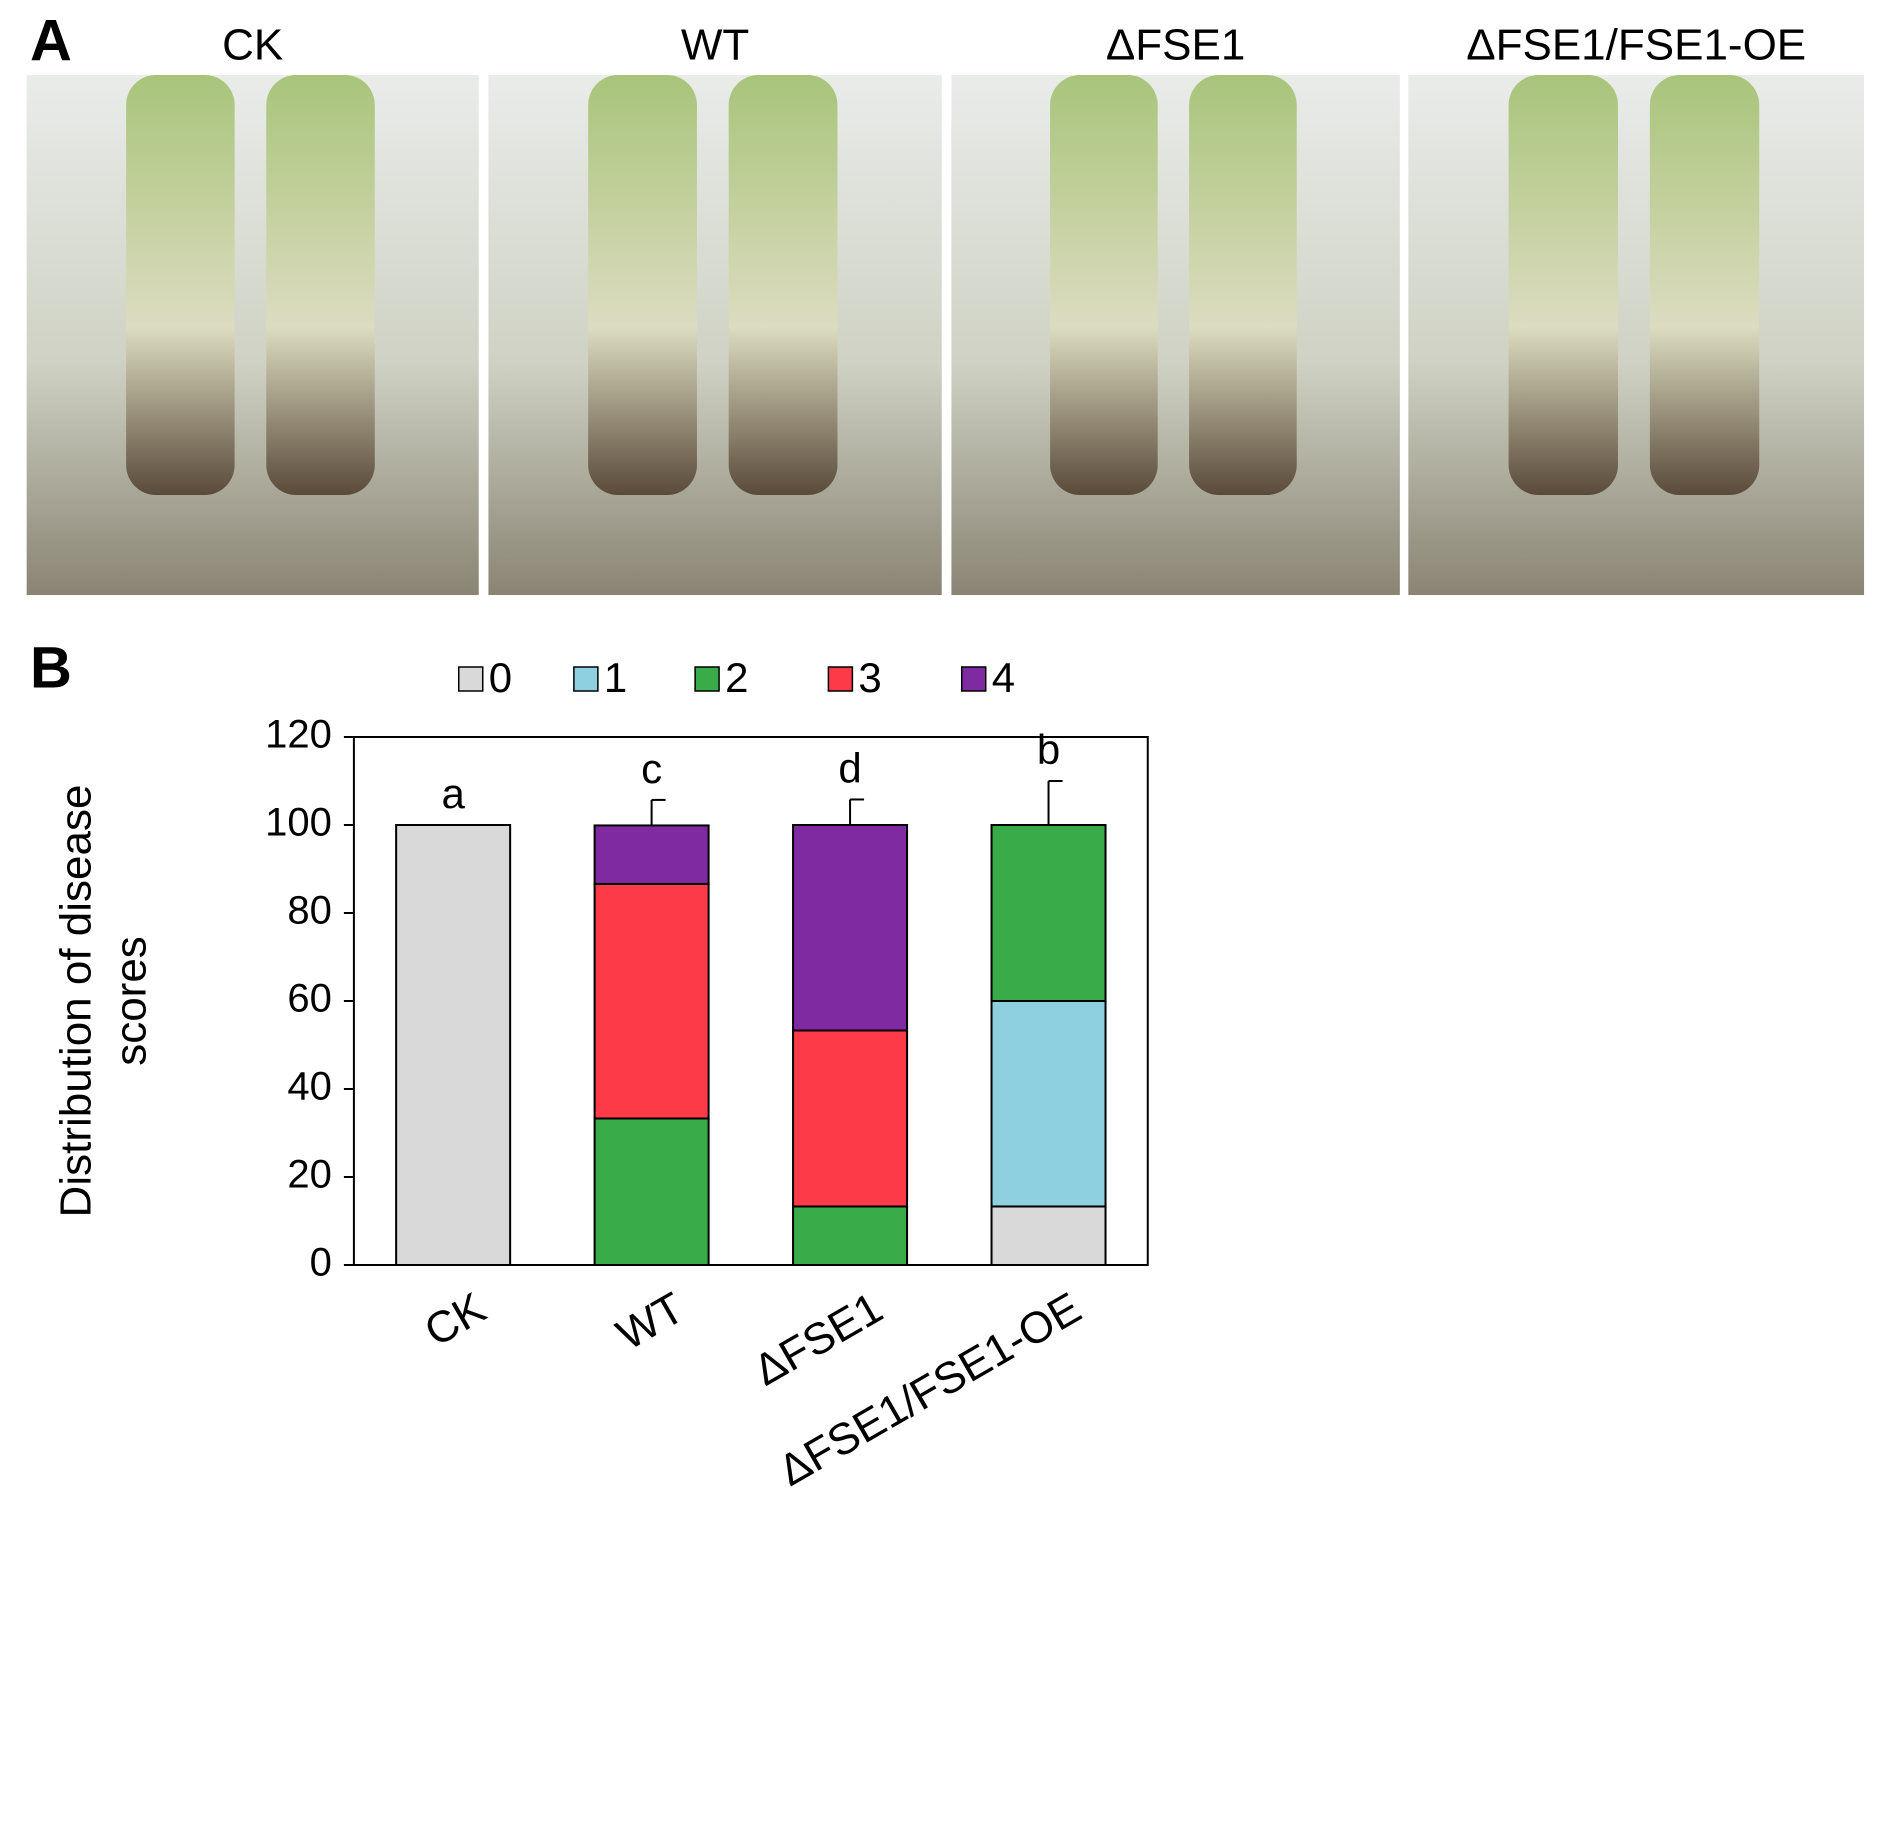 This screenshot has height=1834, width=1881. I want to click on y-tick-label: 60, so click(309, 999).